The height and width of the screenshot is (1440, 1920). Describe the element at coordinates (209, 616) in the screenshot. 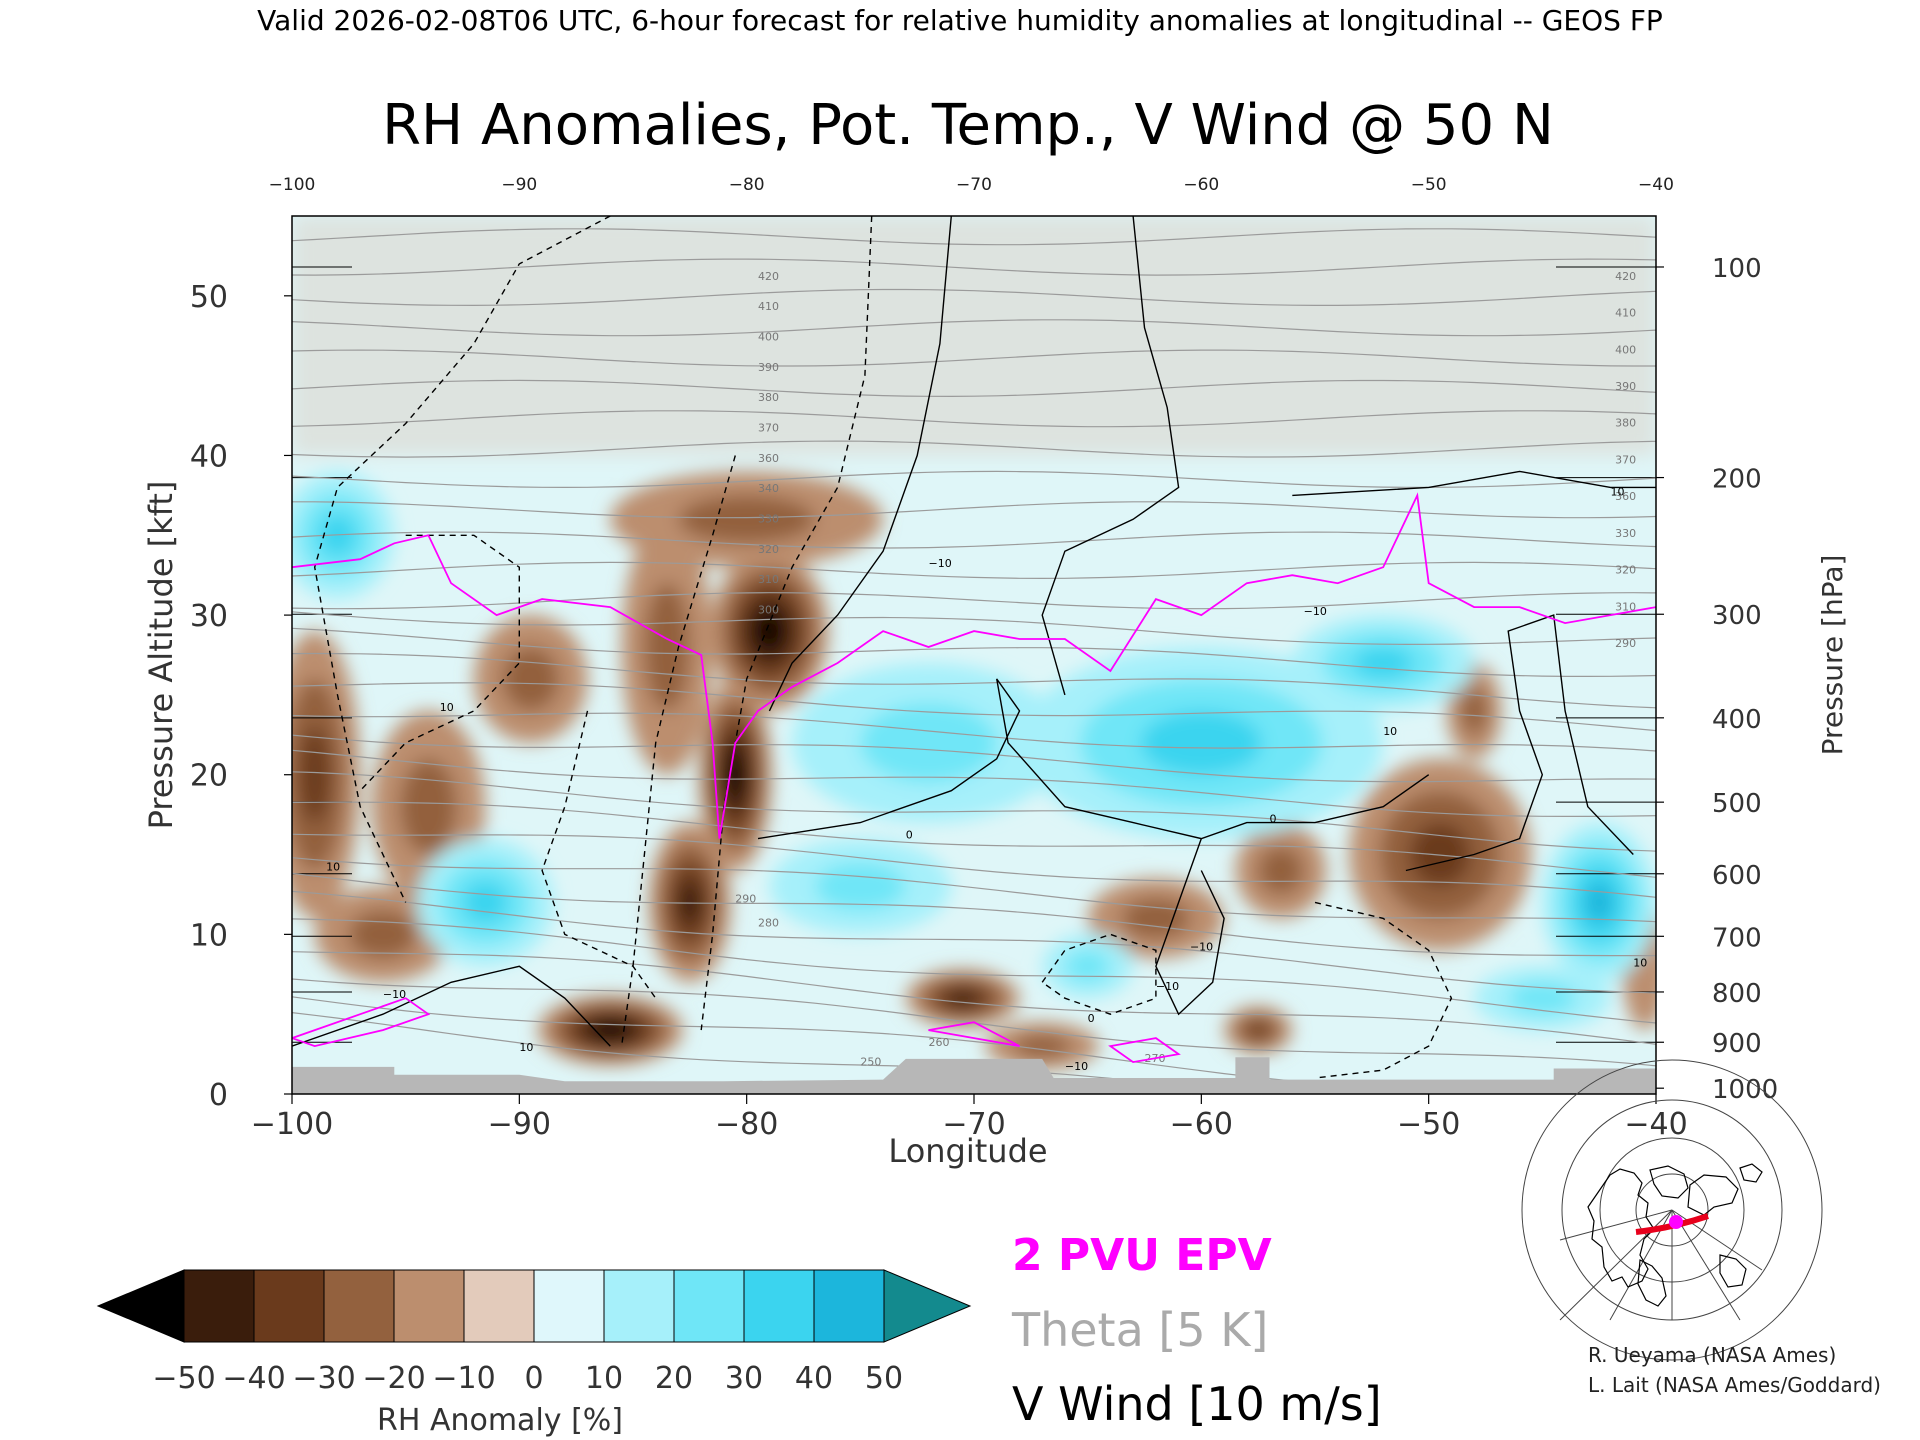

I see `y-tick-label: 30` at that location.